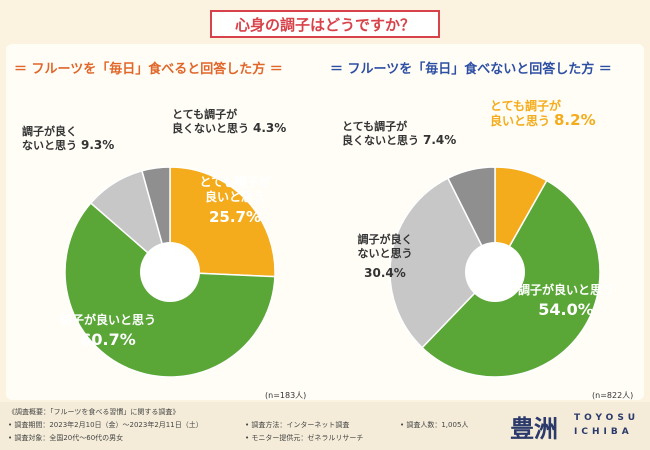  I want to click on chart1-label-very_good: とても調子が良いと思う, so click(234, 189).